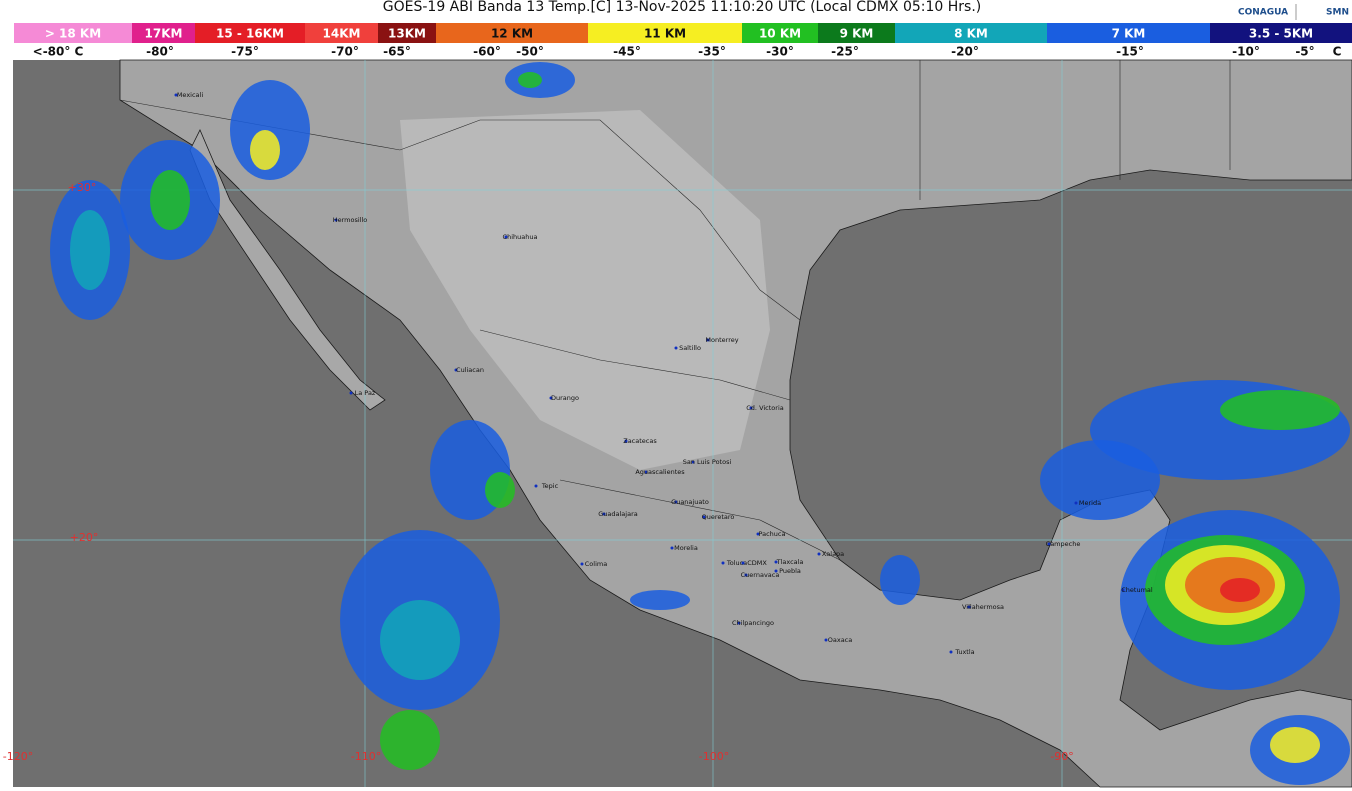  I want to click on city-label: Tlaxcala, so click(790, 562).